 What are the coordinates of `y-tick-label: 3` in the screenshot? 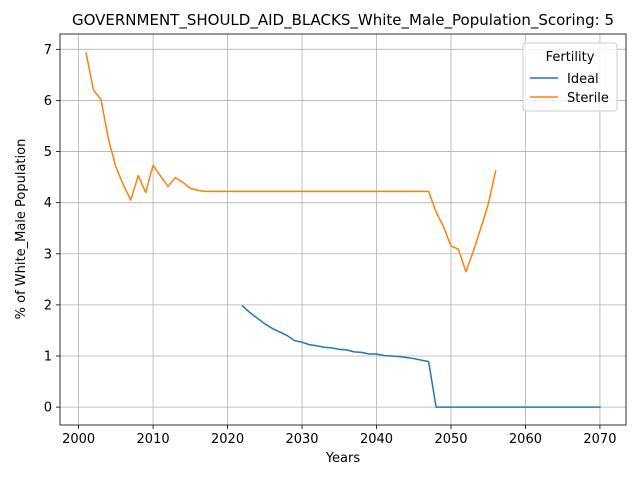 It's located at (48, 254).